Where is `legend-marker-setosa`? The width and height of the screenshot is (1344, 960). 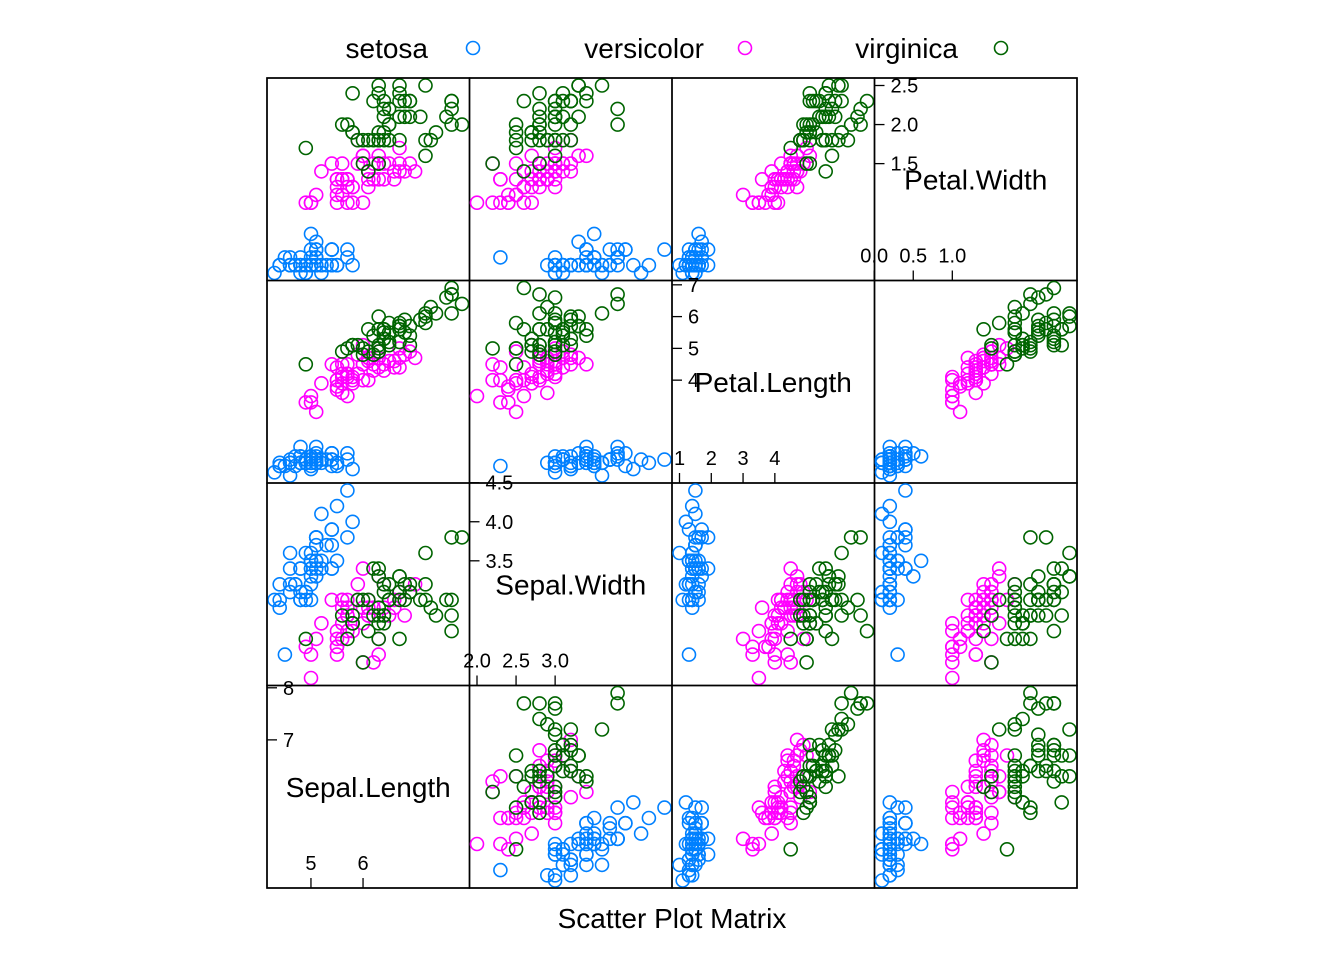
legend-marker-setosa is located at coordinates (473, 48).